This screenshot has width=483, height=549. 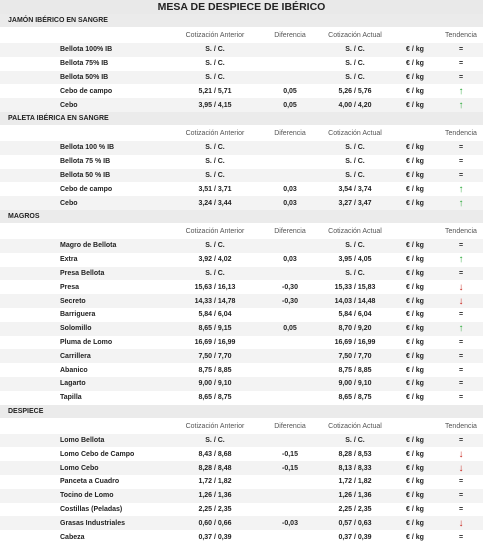 What do you see at coordinates (355, 398) in the screenshot?
I see `current-price: 8,65 / 8,75` at bounding box center [355, 398].